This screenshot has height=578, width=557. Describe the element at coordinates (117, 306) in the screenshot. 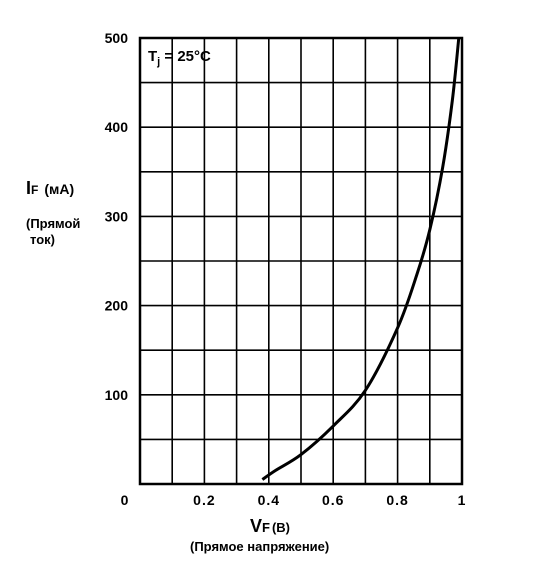

I see `y-tick-label: 200` at that location.